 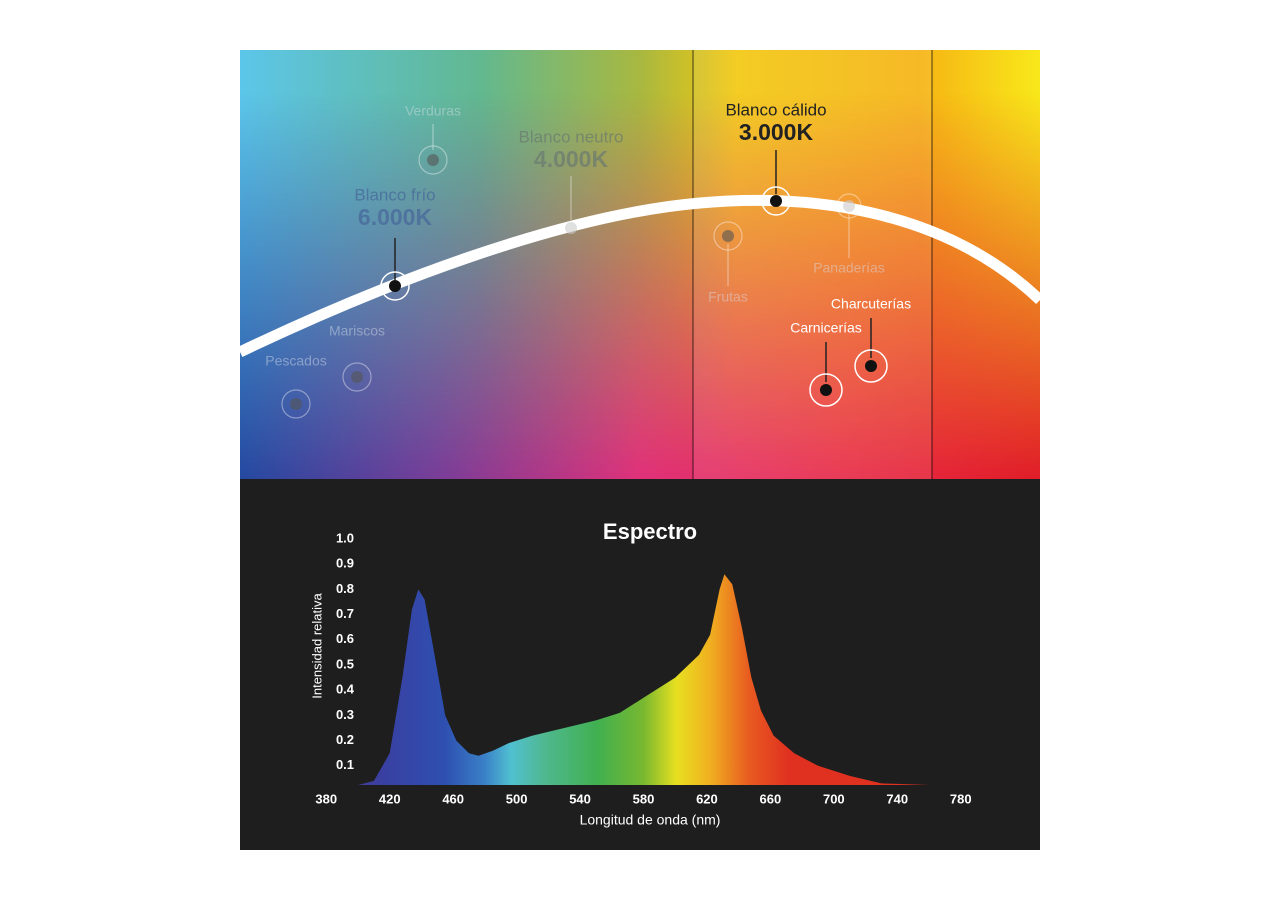 What do you see at coordinates (345, 764) in the screenshot?
I see `y-tick-label: 0.1` at bounding box center [345, 764].